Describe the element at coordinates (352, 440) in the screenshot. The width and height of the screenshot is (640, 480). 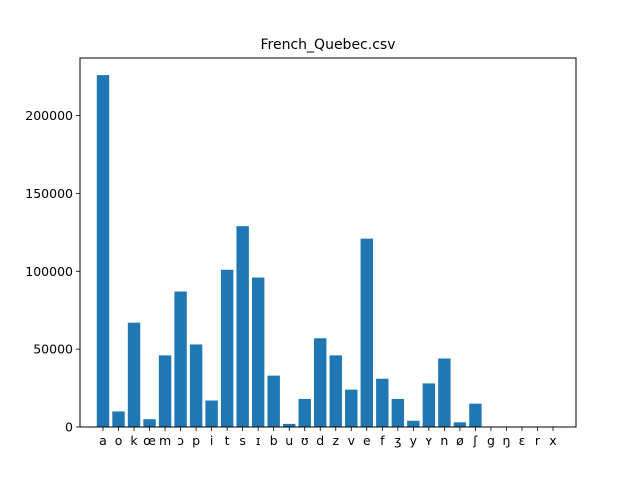
I see `x-tick-label-16: v` at that location.